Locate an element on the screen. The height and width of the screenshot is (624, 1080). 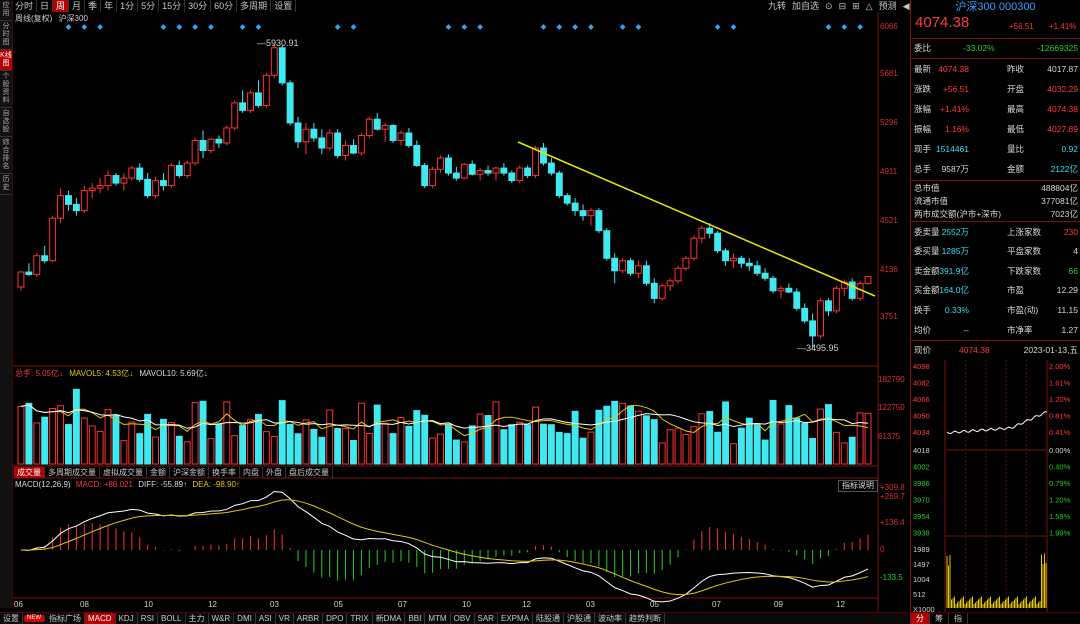
chart-tool-button: 九转 is located at coordinates (777, 6).